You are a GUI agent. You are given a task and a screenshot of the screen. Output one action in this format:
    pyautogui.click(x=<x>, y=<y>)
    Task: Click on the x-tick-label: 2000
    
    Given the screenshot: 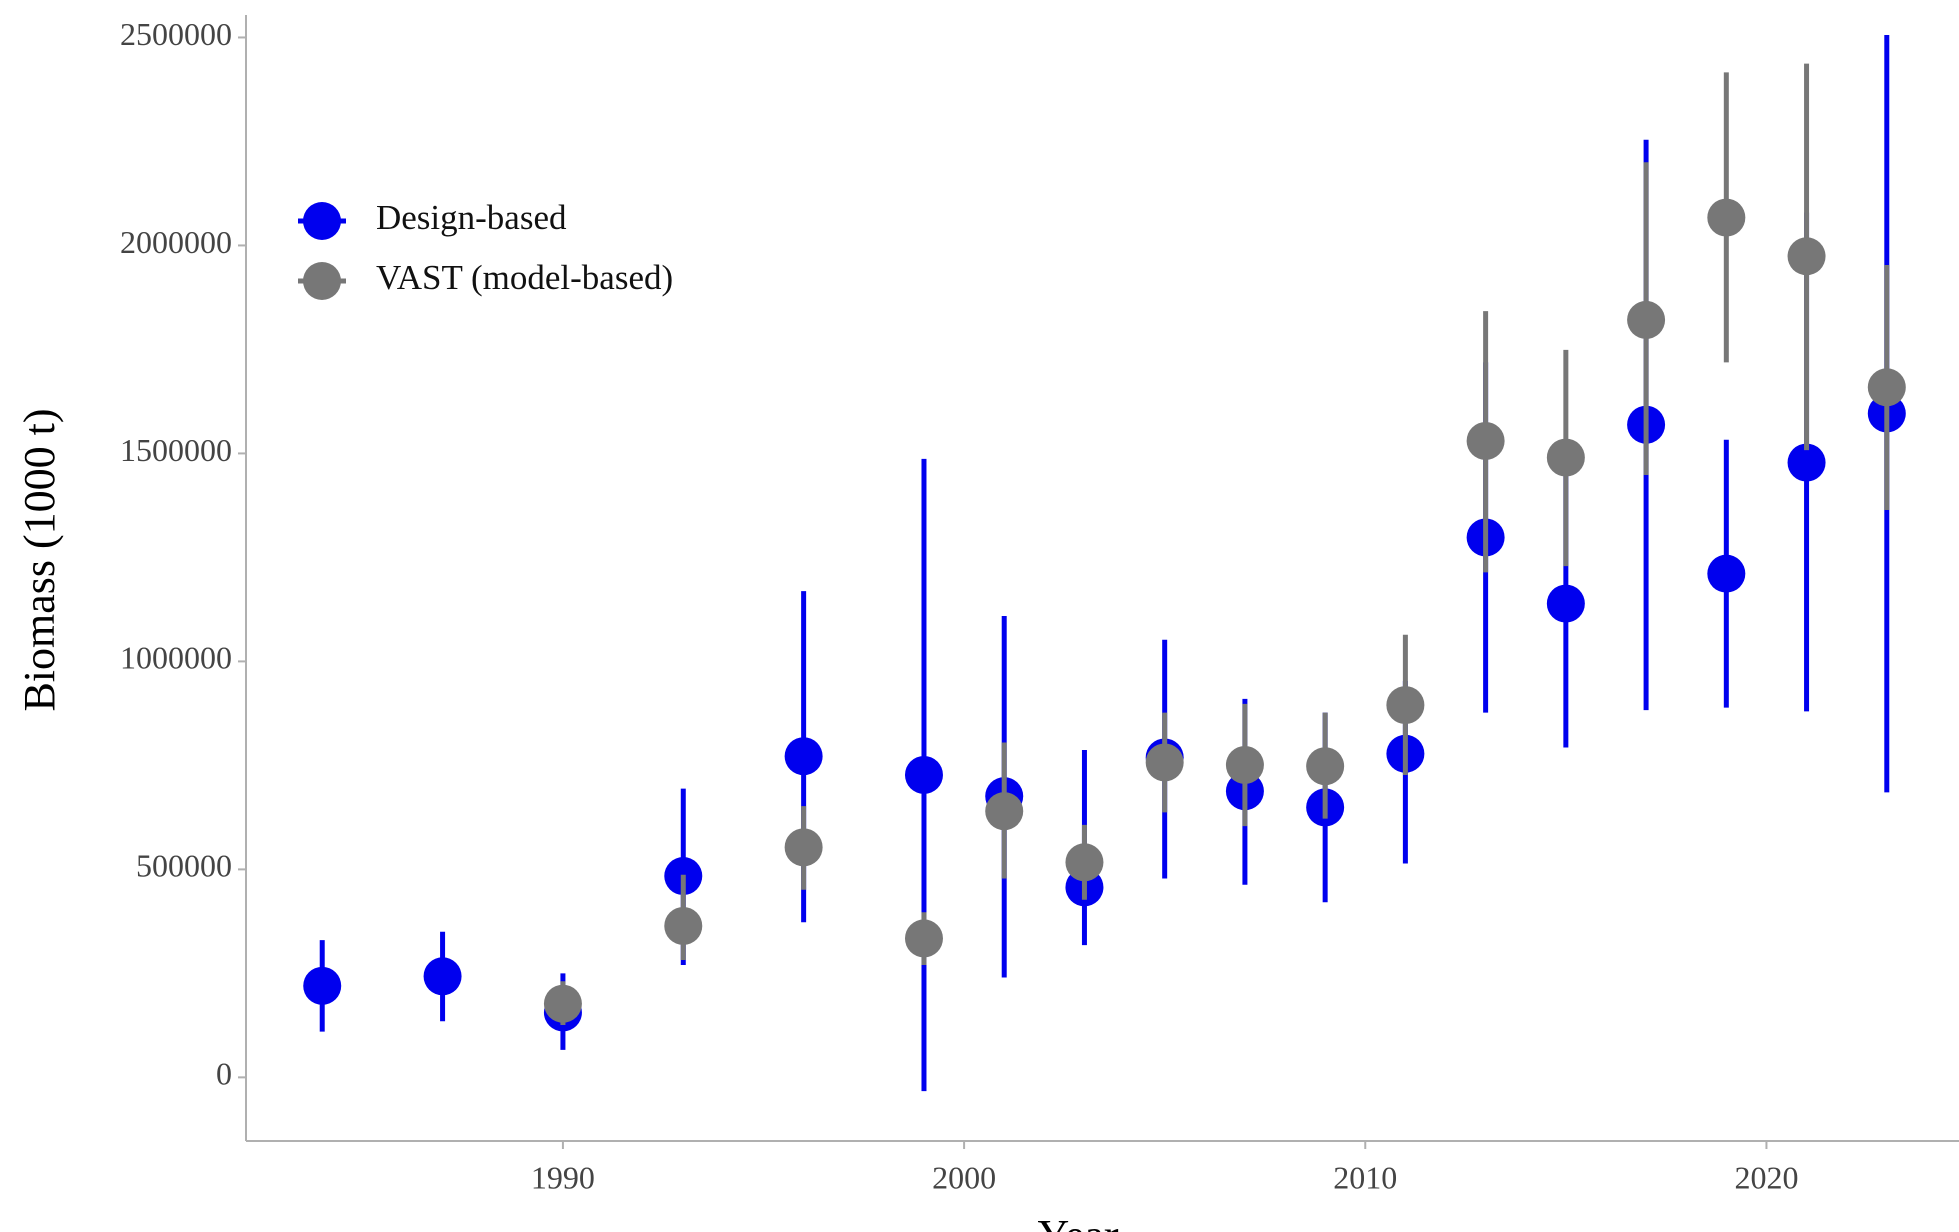 What is the action you would take?
    pyautogui.click(x=964, y=1177)
    